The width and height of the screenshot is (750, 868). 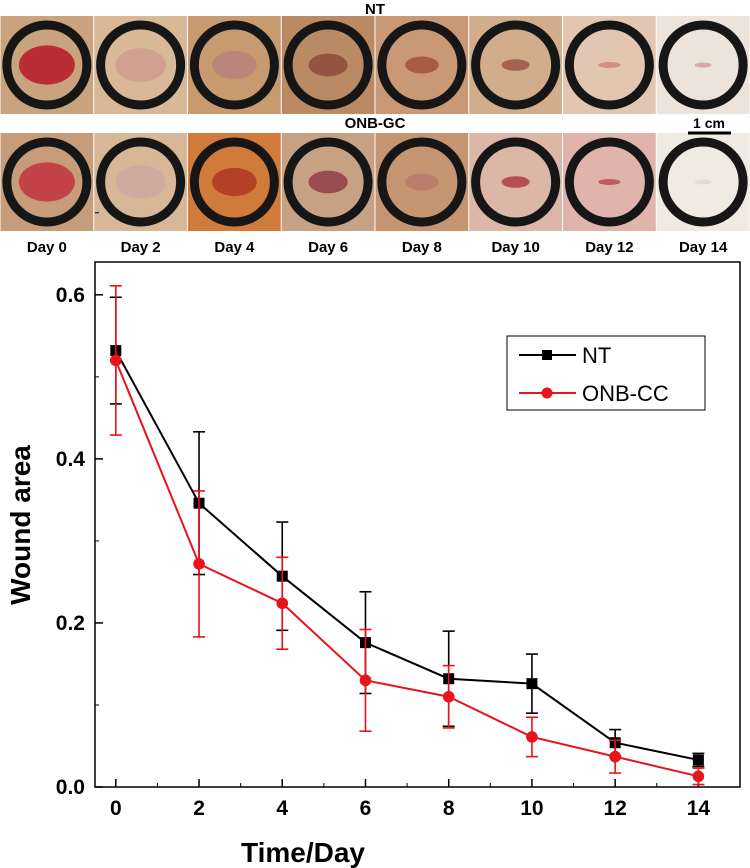 What do you see at coordinates (303, 852) in the screenshot?
I see `x-axis-title: Time/Day` at bounding box center [303, 852].